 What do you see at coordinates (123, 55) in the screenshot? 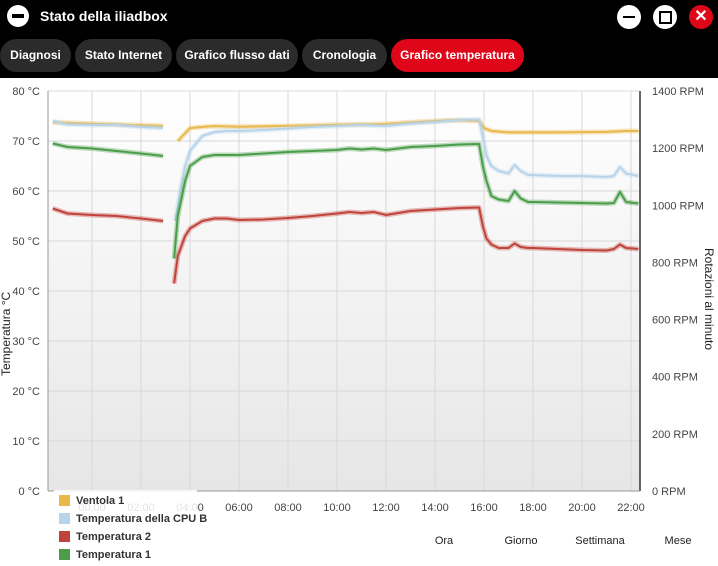
I see `tab-stato-internet: Stato Internet` at bounding box center [123, 55].